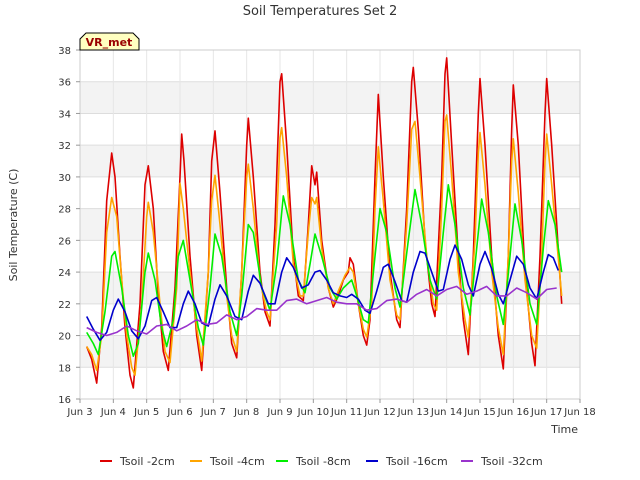  What do you see at coordinates (64, 146) in the screenshot?
I see `y-tick-label: 32` at bounding box center [64, 146].